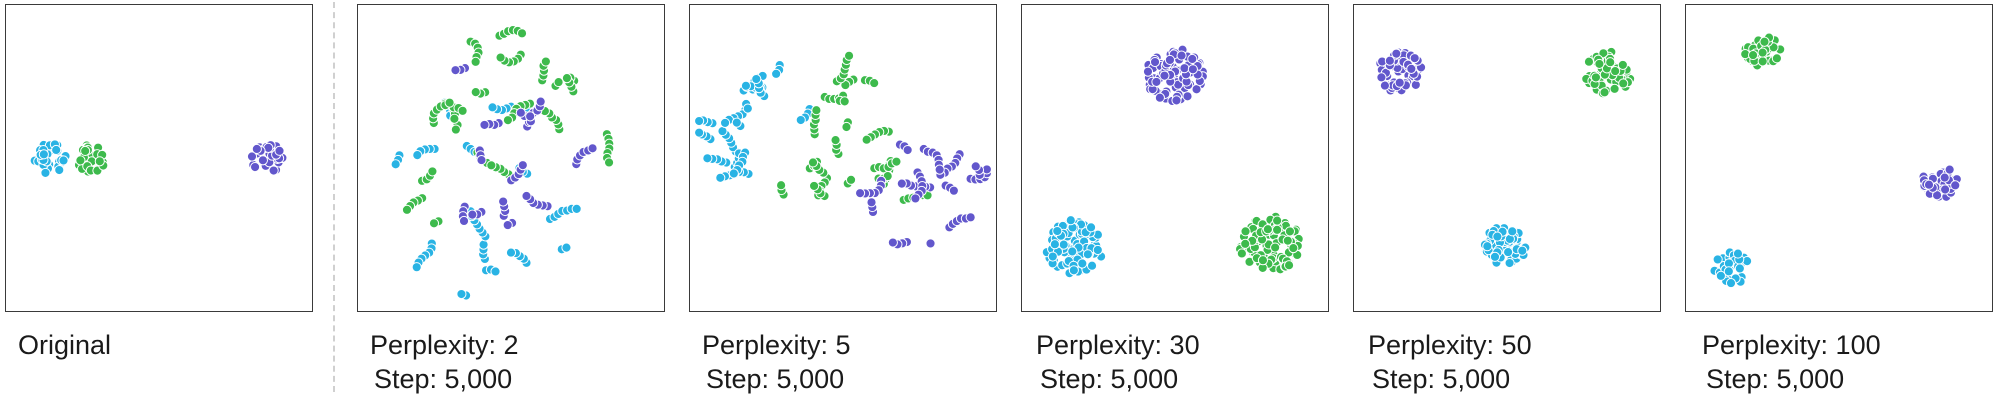  Describe the element at coordinates (776, 345) in the screenshot. I see `caption-perplexity: Perplexity: 5` at that location.